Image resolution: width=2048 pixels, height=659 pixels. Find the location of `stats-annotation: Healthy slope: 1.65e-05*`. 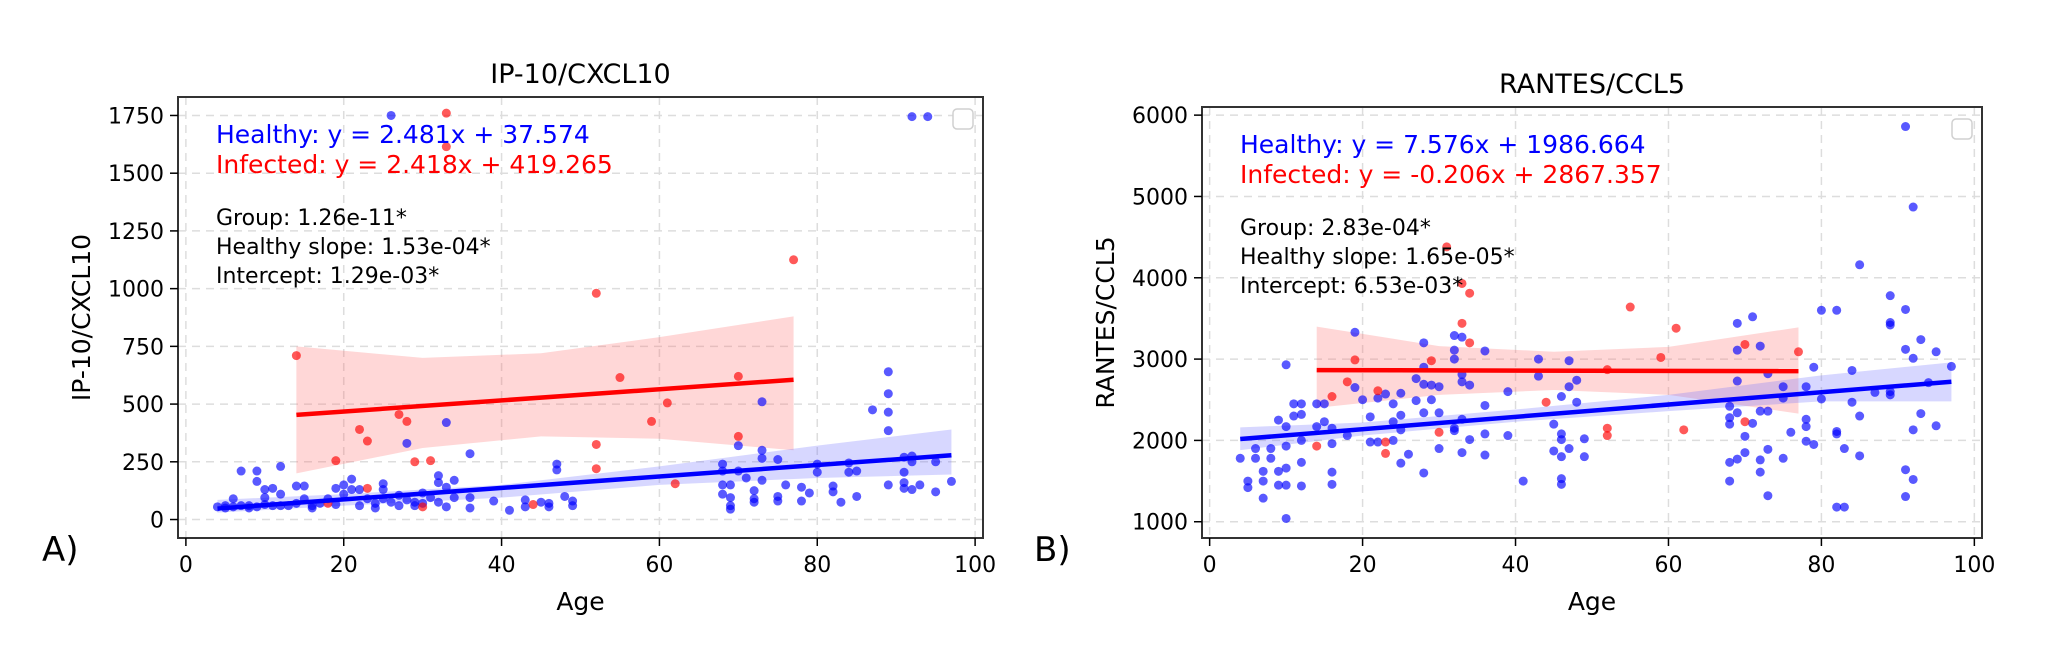

stats-annotation: Healthy slope: 1.65e-05* is located at coordinates (1377, 257).